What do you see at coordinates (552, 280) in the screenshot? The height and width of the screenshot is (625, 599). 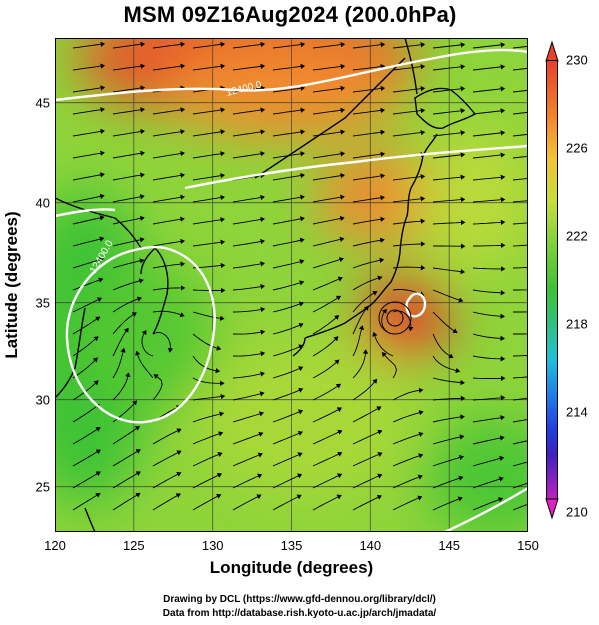 I see `colorbar` at bounding box center [552, 280].